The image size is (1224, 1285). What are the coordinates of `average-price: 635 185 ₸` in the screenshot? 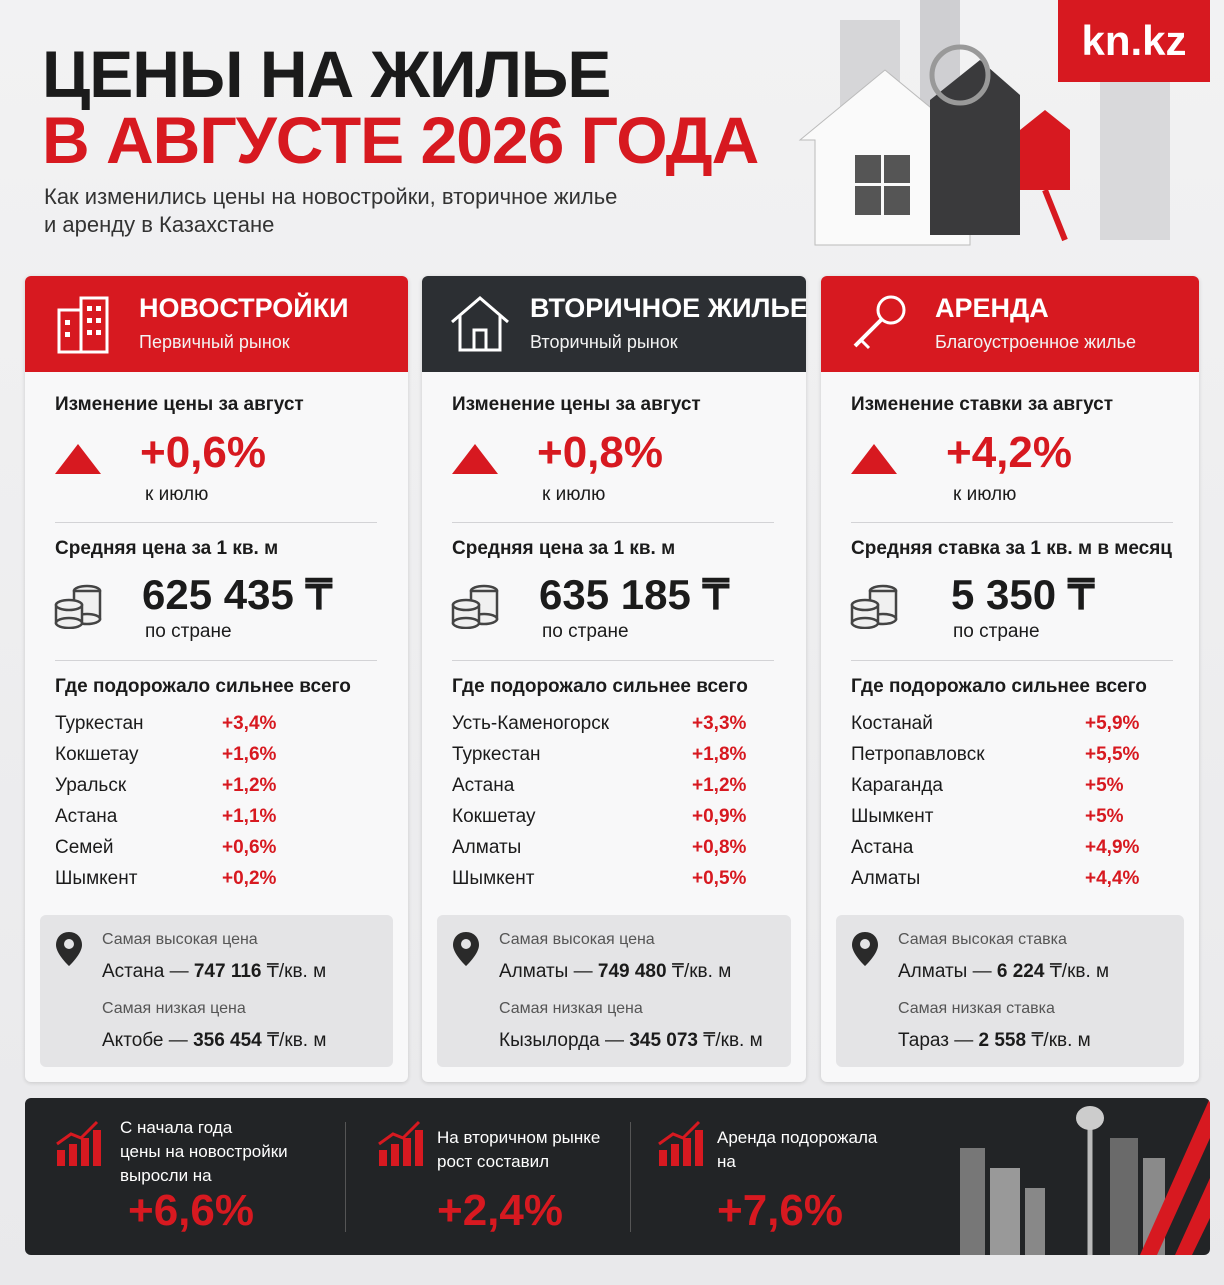 It's located at (634, 594).